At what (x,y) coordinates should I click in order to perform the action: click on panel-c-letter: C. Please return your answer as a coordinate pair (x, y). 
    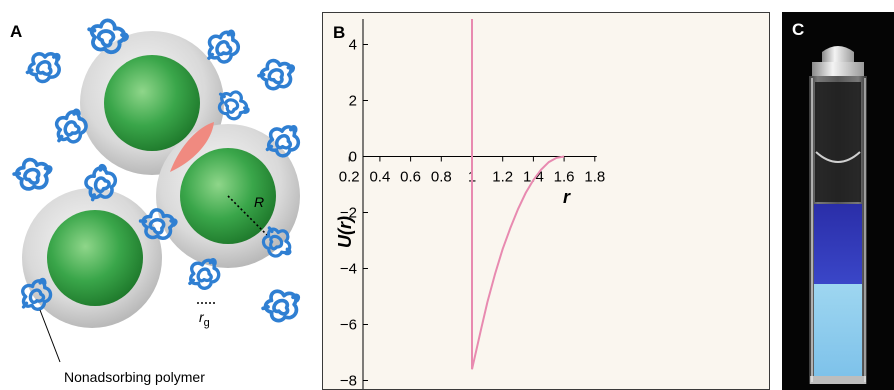
    Looking at the image, I should click on (798, 29).